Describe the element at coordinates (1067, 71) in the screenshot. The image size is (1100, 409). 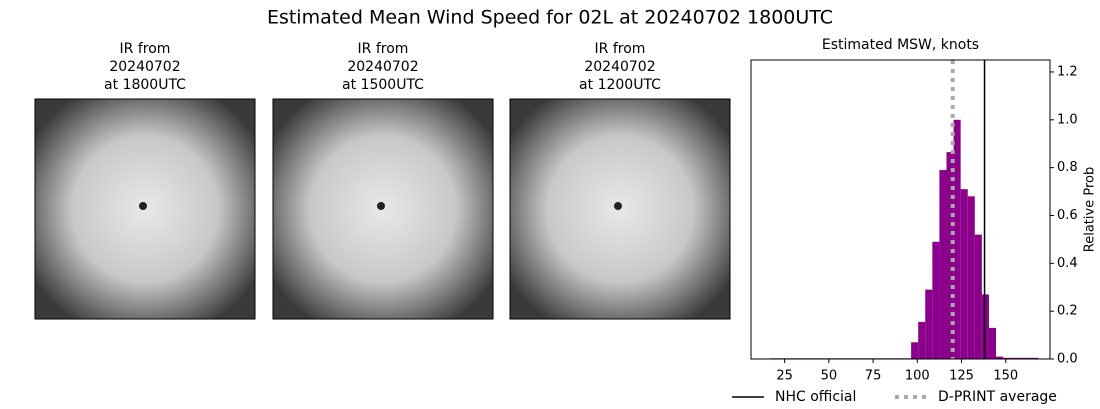
I see `y-tick-label: 1.2` at that location.